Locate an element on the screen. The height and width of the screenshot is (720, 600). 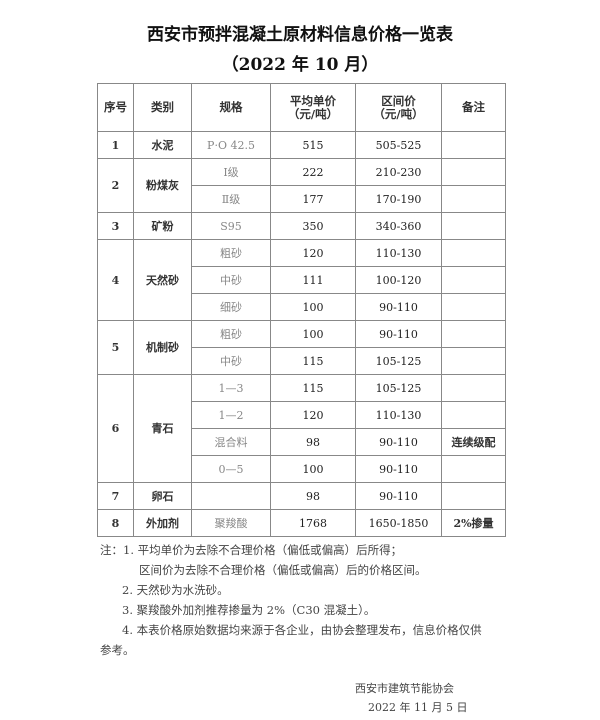
cell-spec is located at coordinates (231, 496).